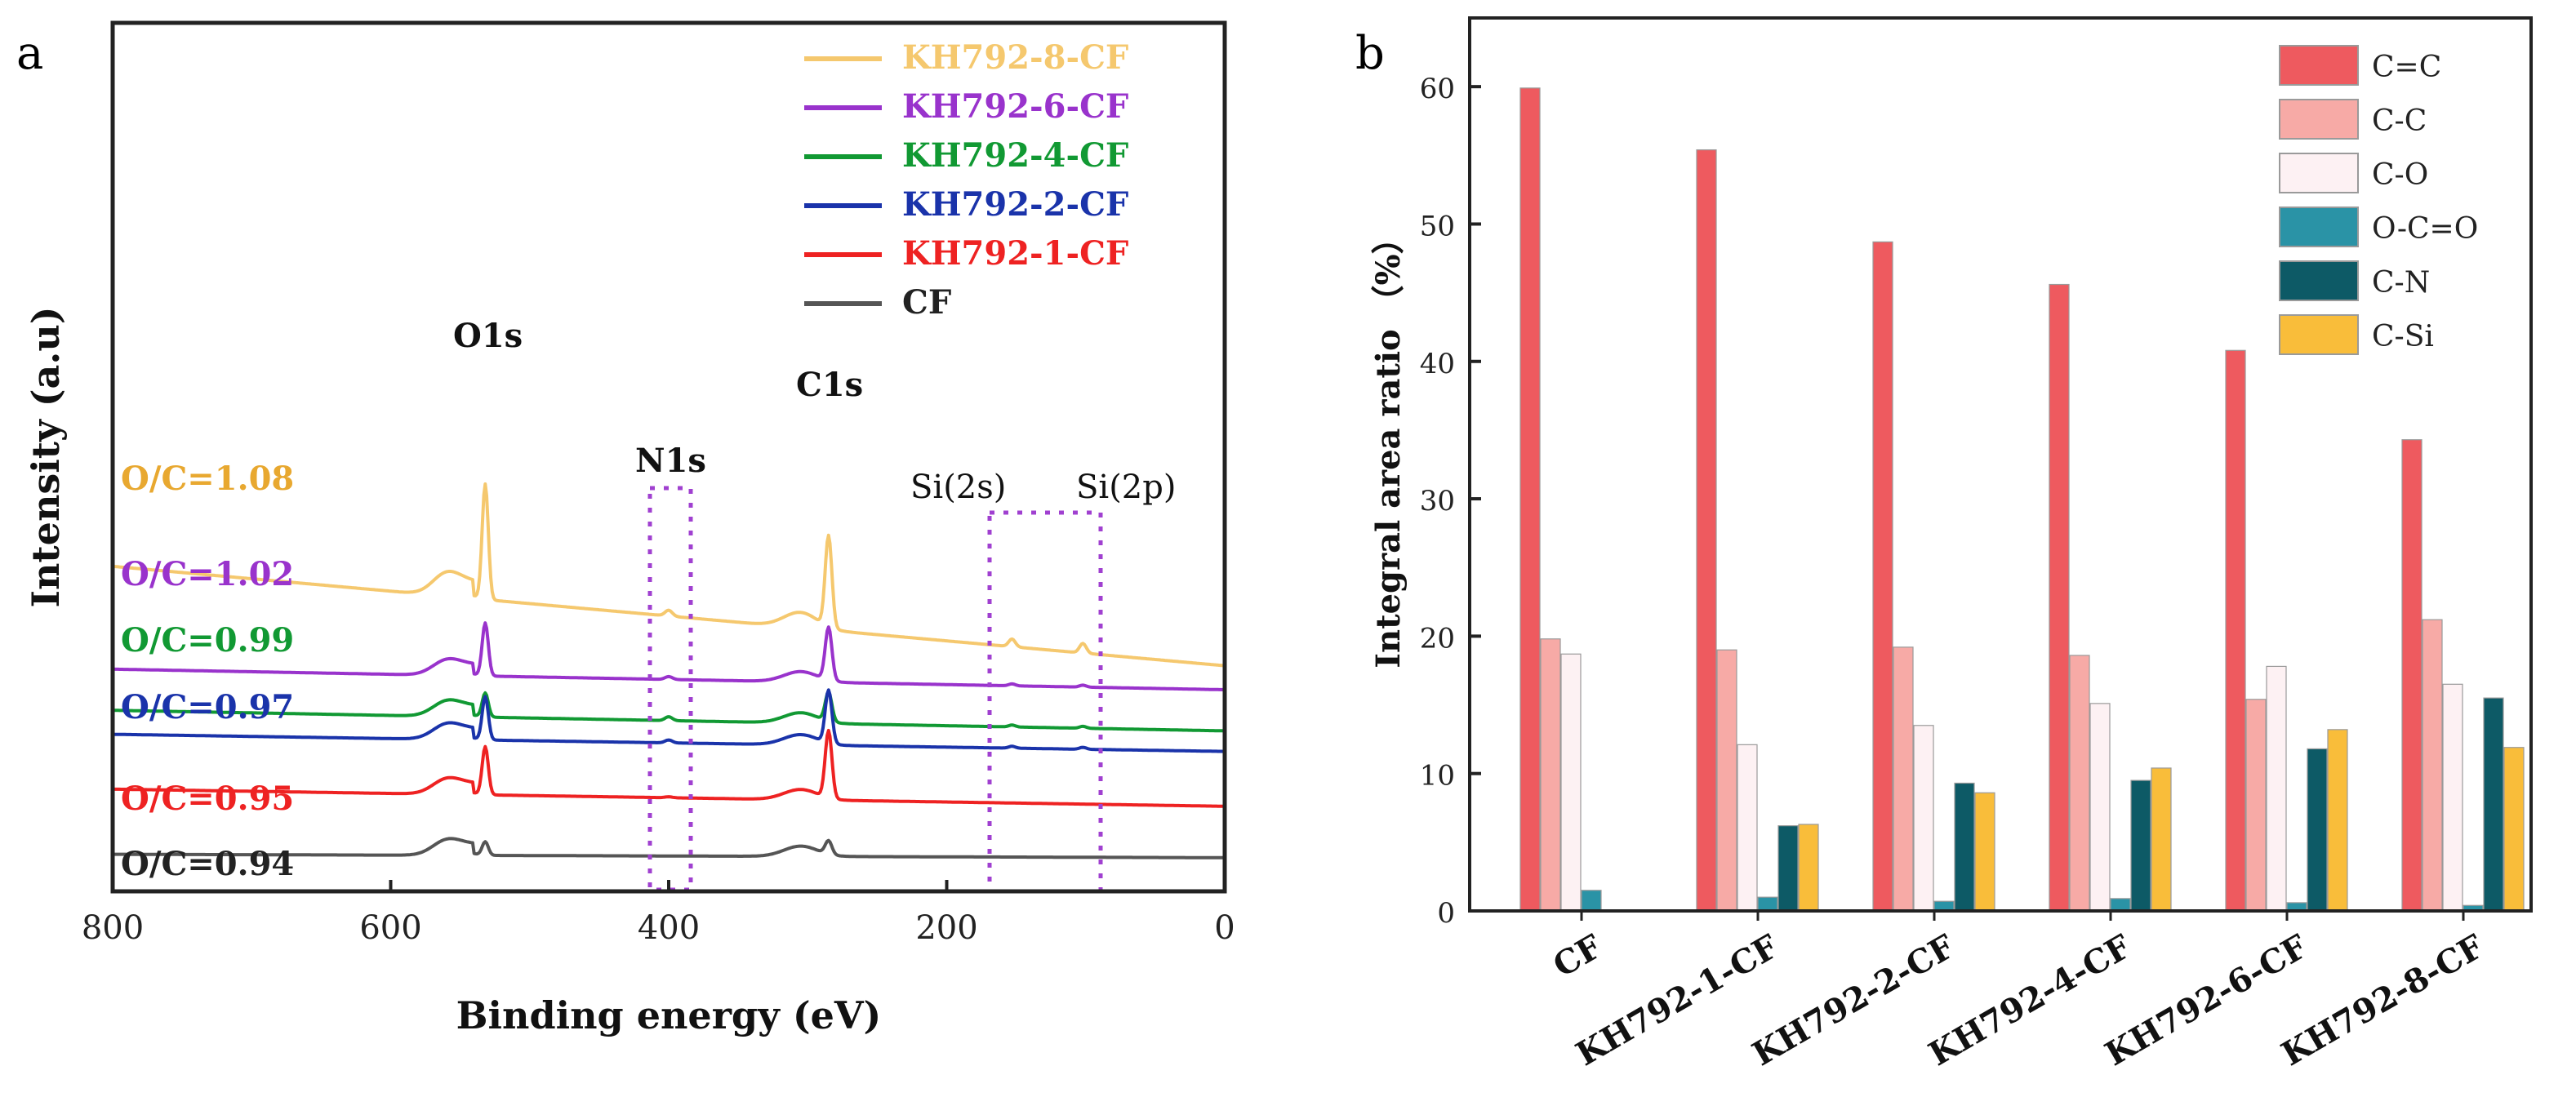 The image size is (2576, 1106). What do you see at coordinates (208, 640) in the screenshot?
I see `oc-ratio-kh792-4: O/C=0.99` at bounding box center [208, 640].